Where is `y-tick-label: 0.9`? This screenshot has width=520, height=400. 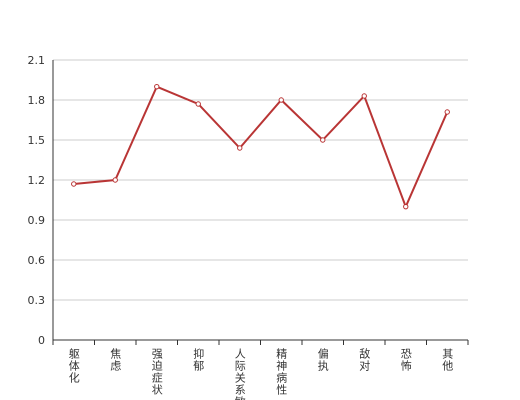 y-tick-label: 0.9 is located at coordinates (37, 220).